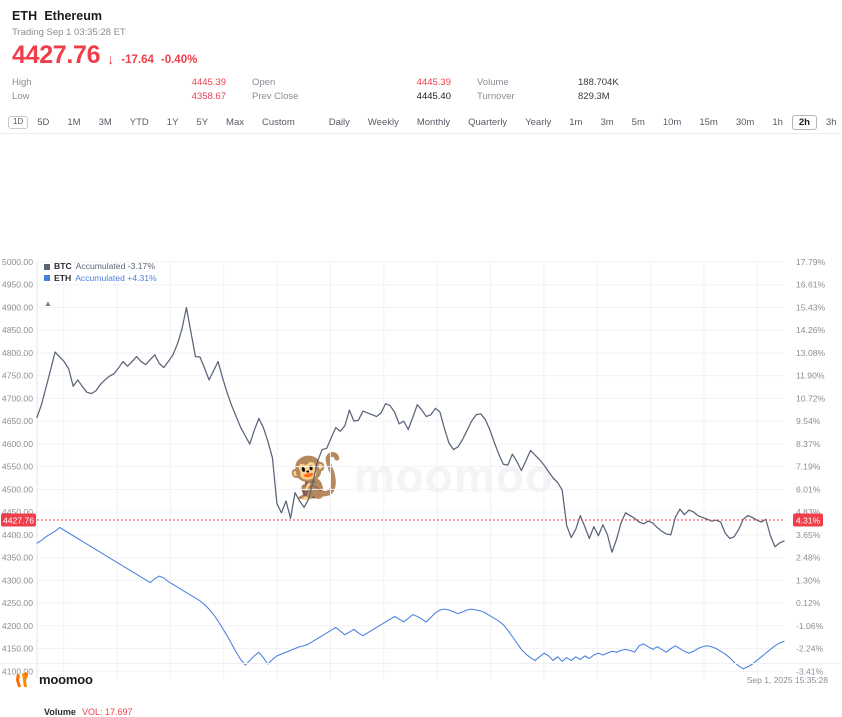 This screenshot has height=717, width=842. What do you see at coordinates (235, 122) in the screenshot?
I see `range-max-button: Max` at bounding box center [235, 122].